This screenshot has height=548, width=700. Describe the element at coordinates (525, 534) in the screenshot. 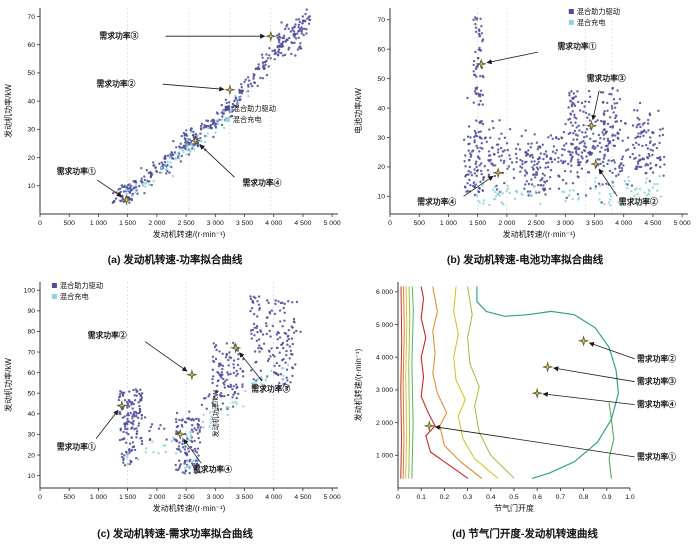

I see `chart-d-caption: (d) 节气门开度-发动机转速曲线` at that location.